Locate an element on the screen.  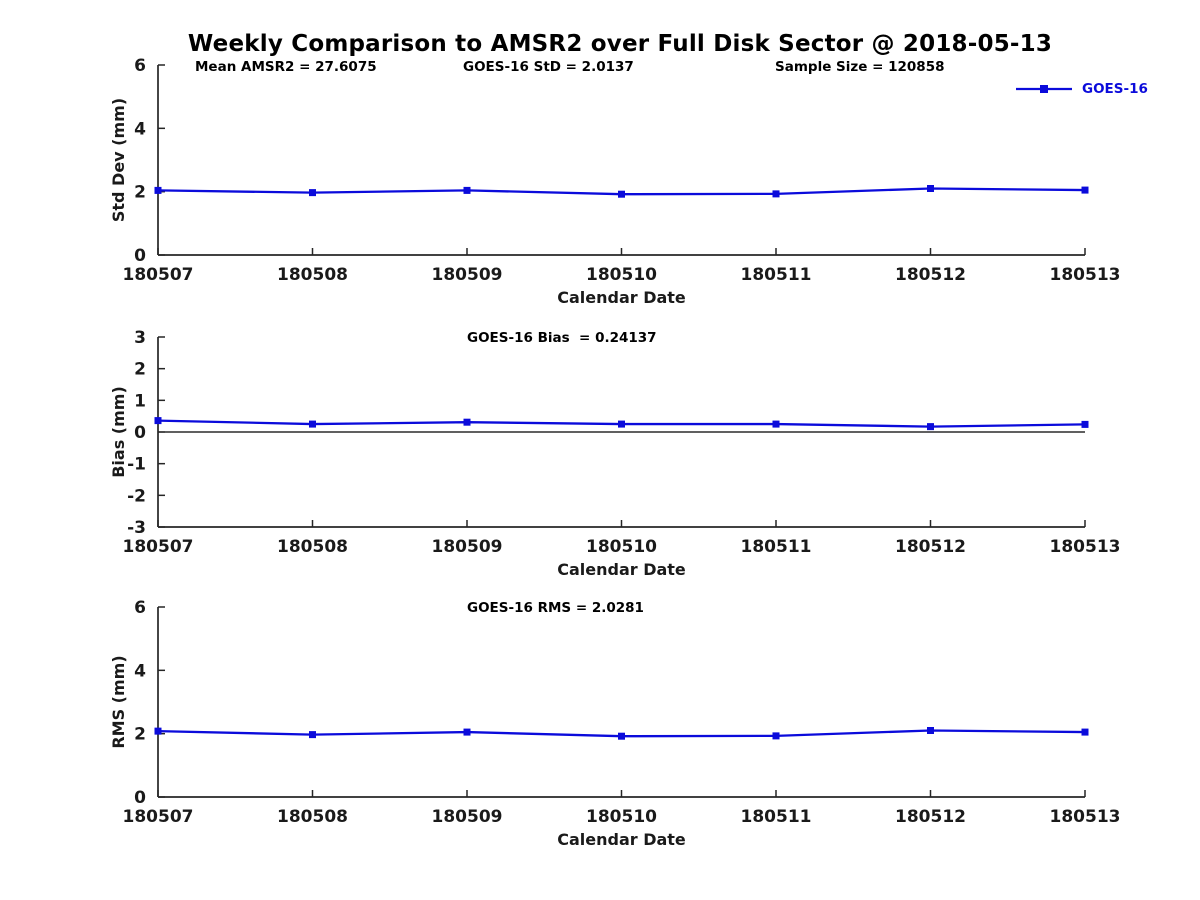
svg-text: Std Dev (mm) is located at coordinates (118, 160).